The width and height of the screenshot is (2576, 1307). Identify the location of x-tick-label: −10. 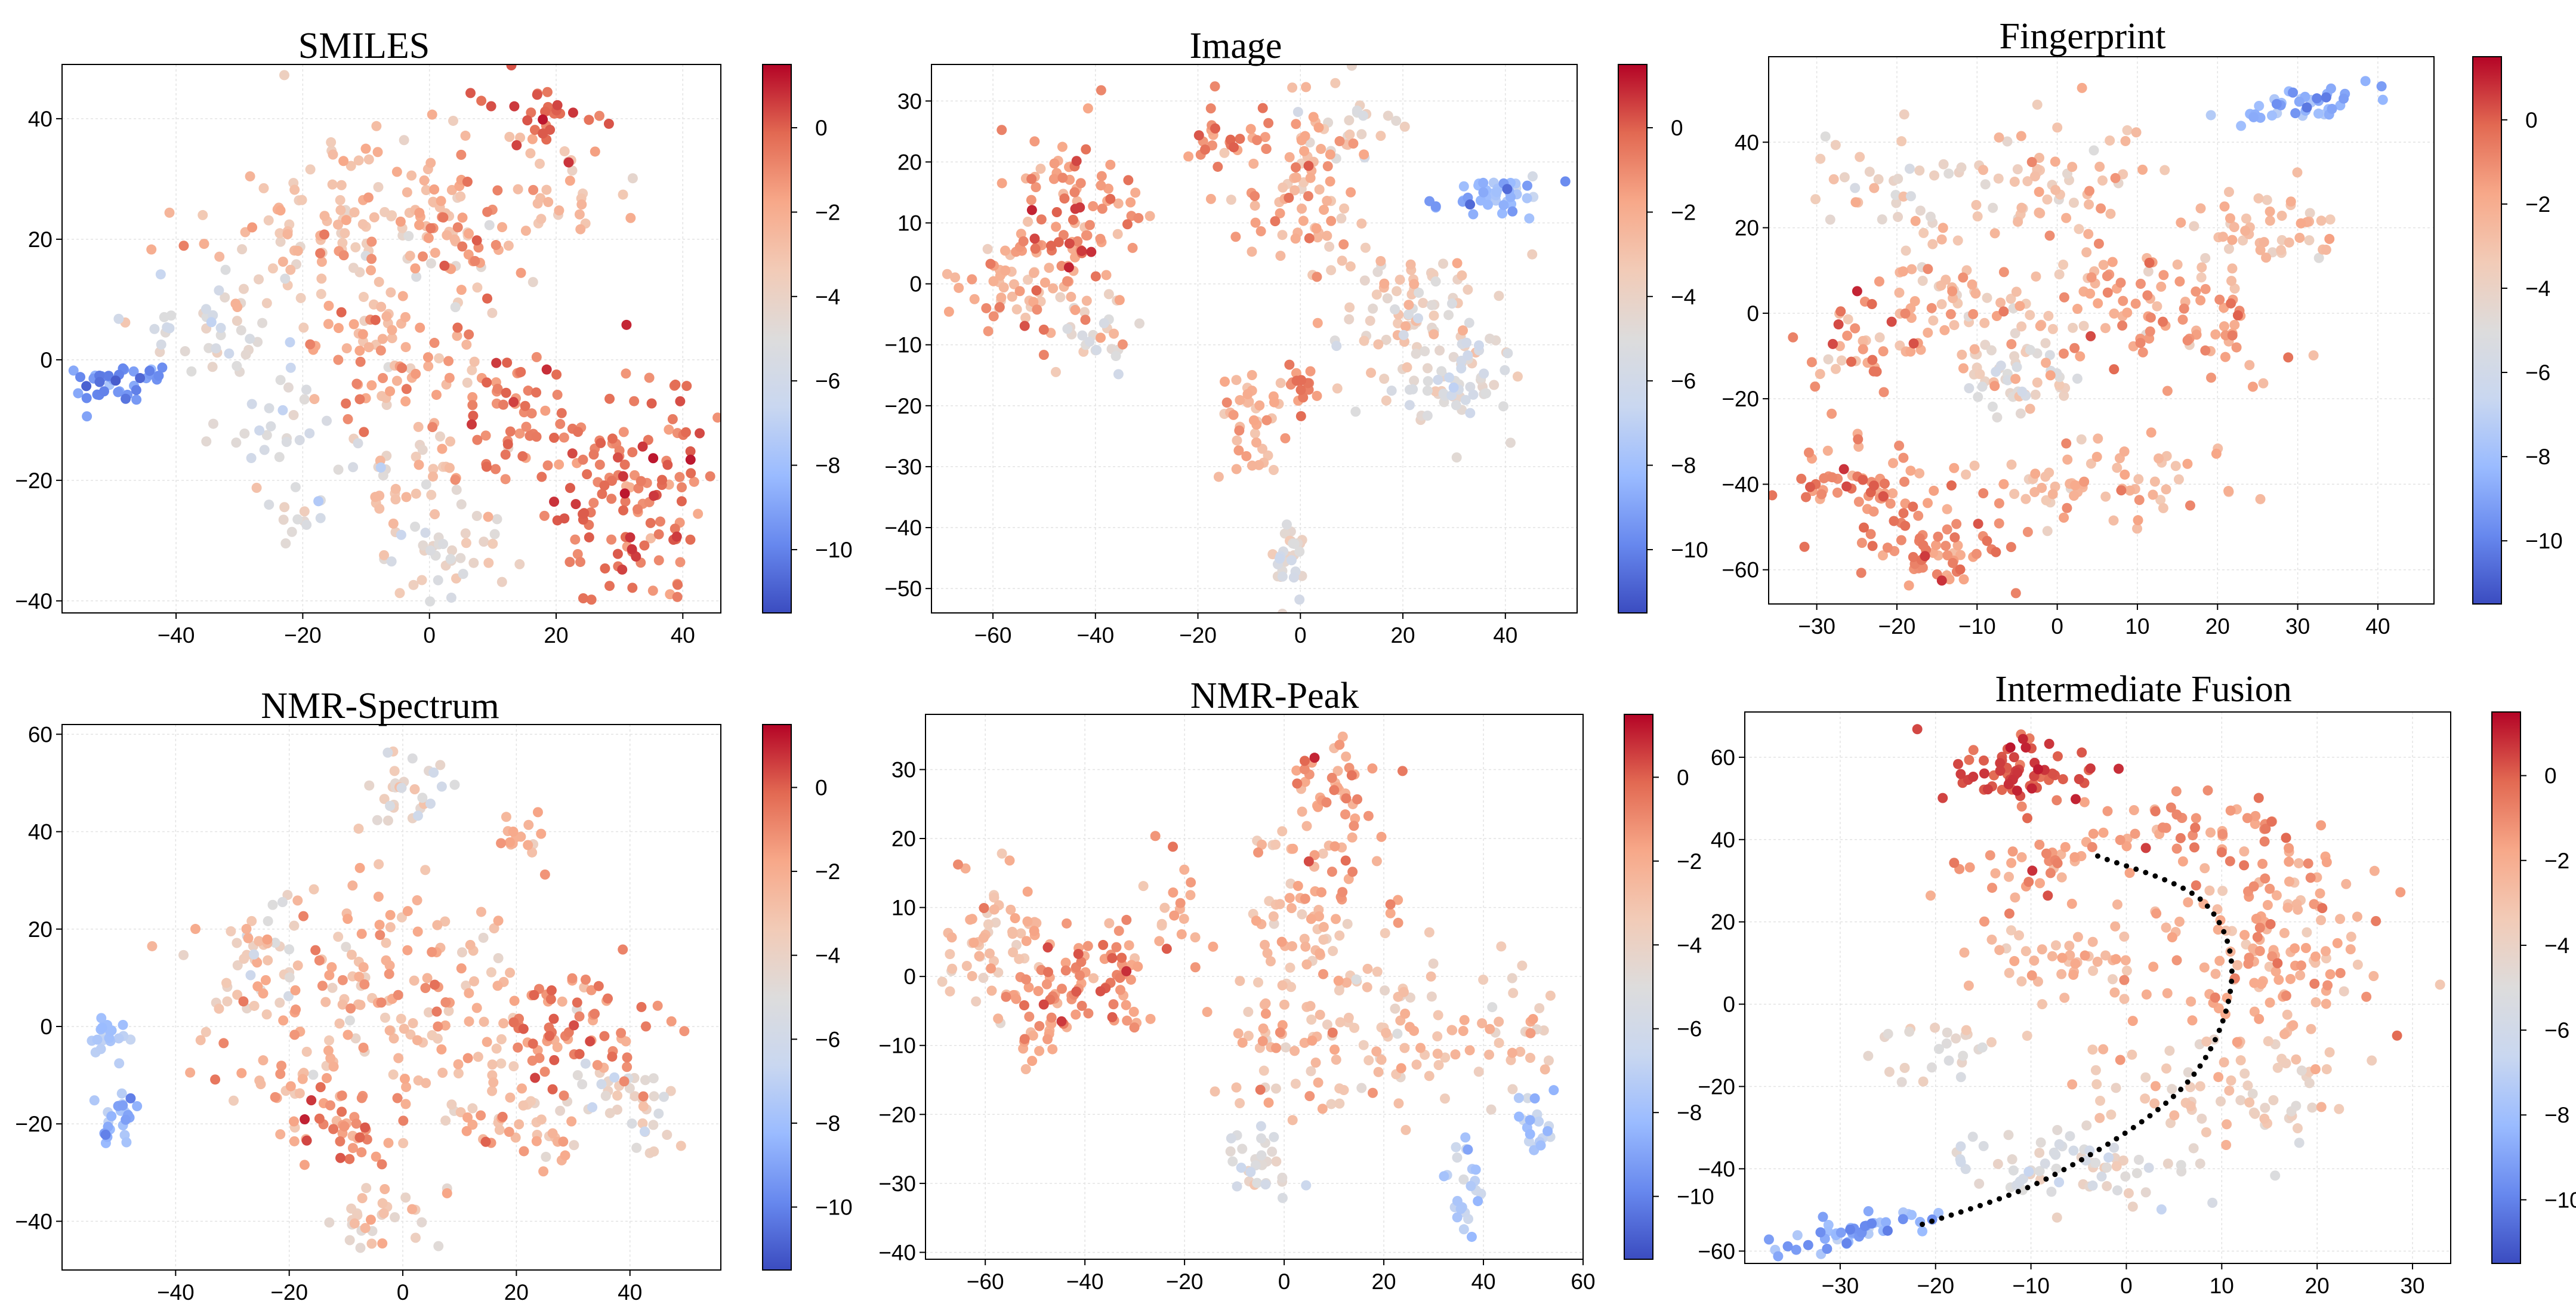
(2031, 1286).